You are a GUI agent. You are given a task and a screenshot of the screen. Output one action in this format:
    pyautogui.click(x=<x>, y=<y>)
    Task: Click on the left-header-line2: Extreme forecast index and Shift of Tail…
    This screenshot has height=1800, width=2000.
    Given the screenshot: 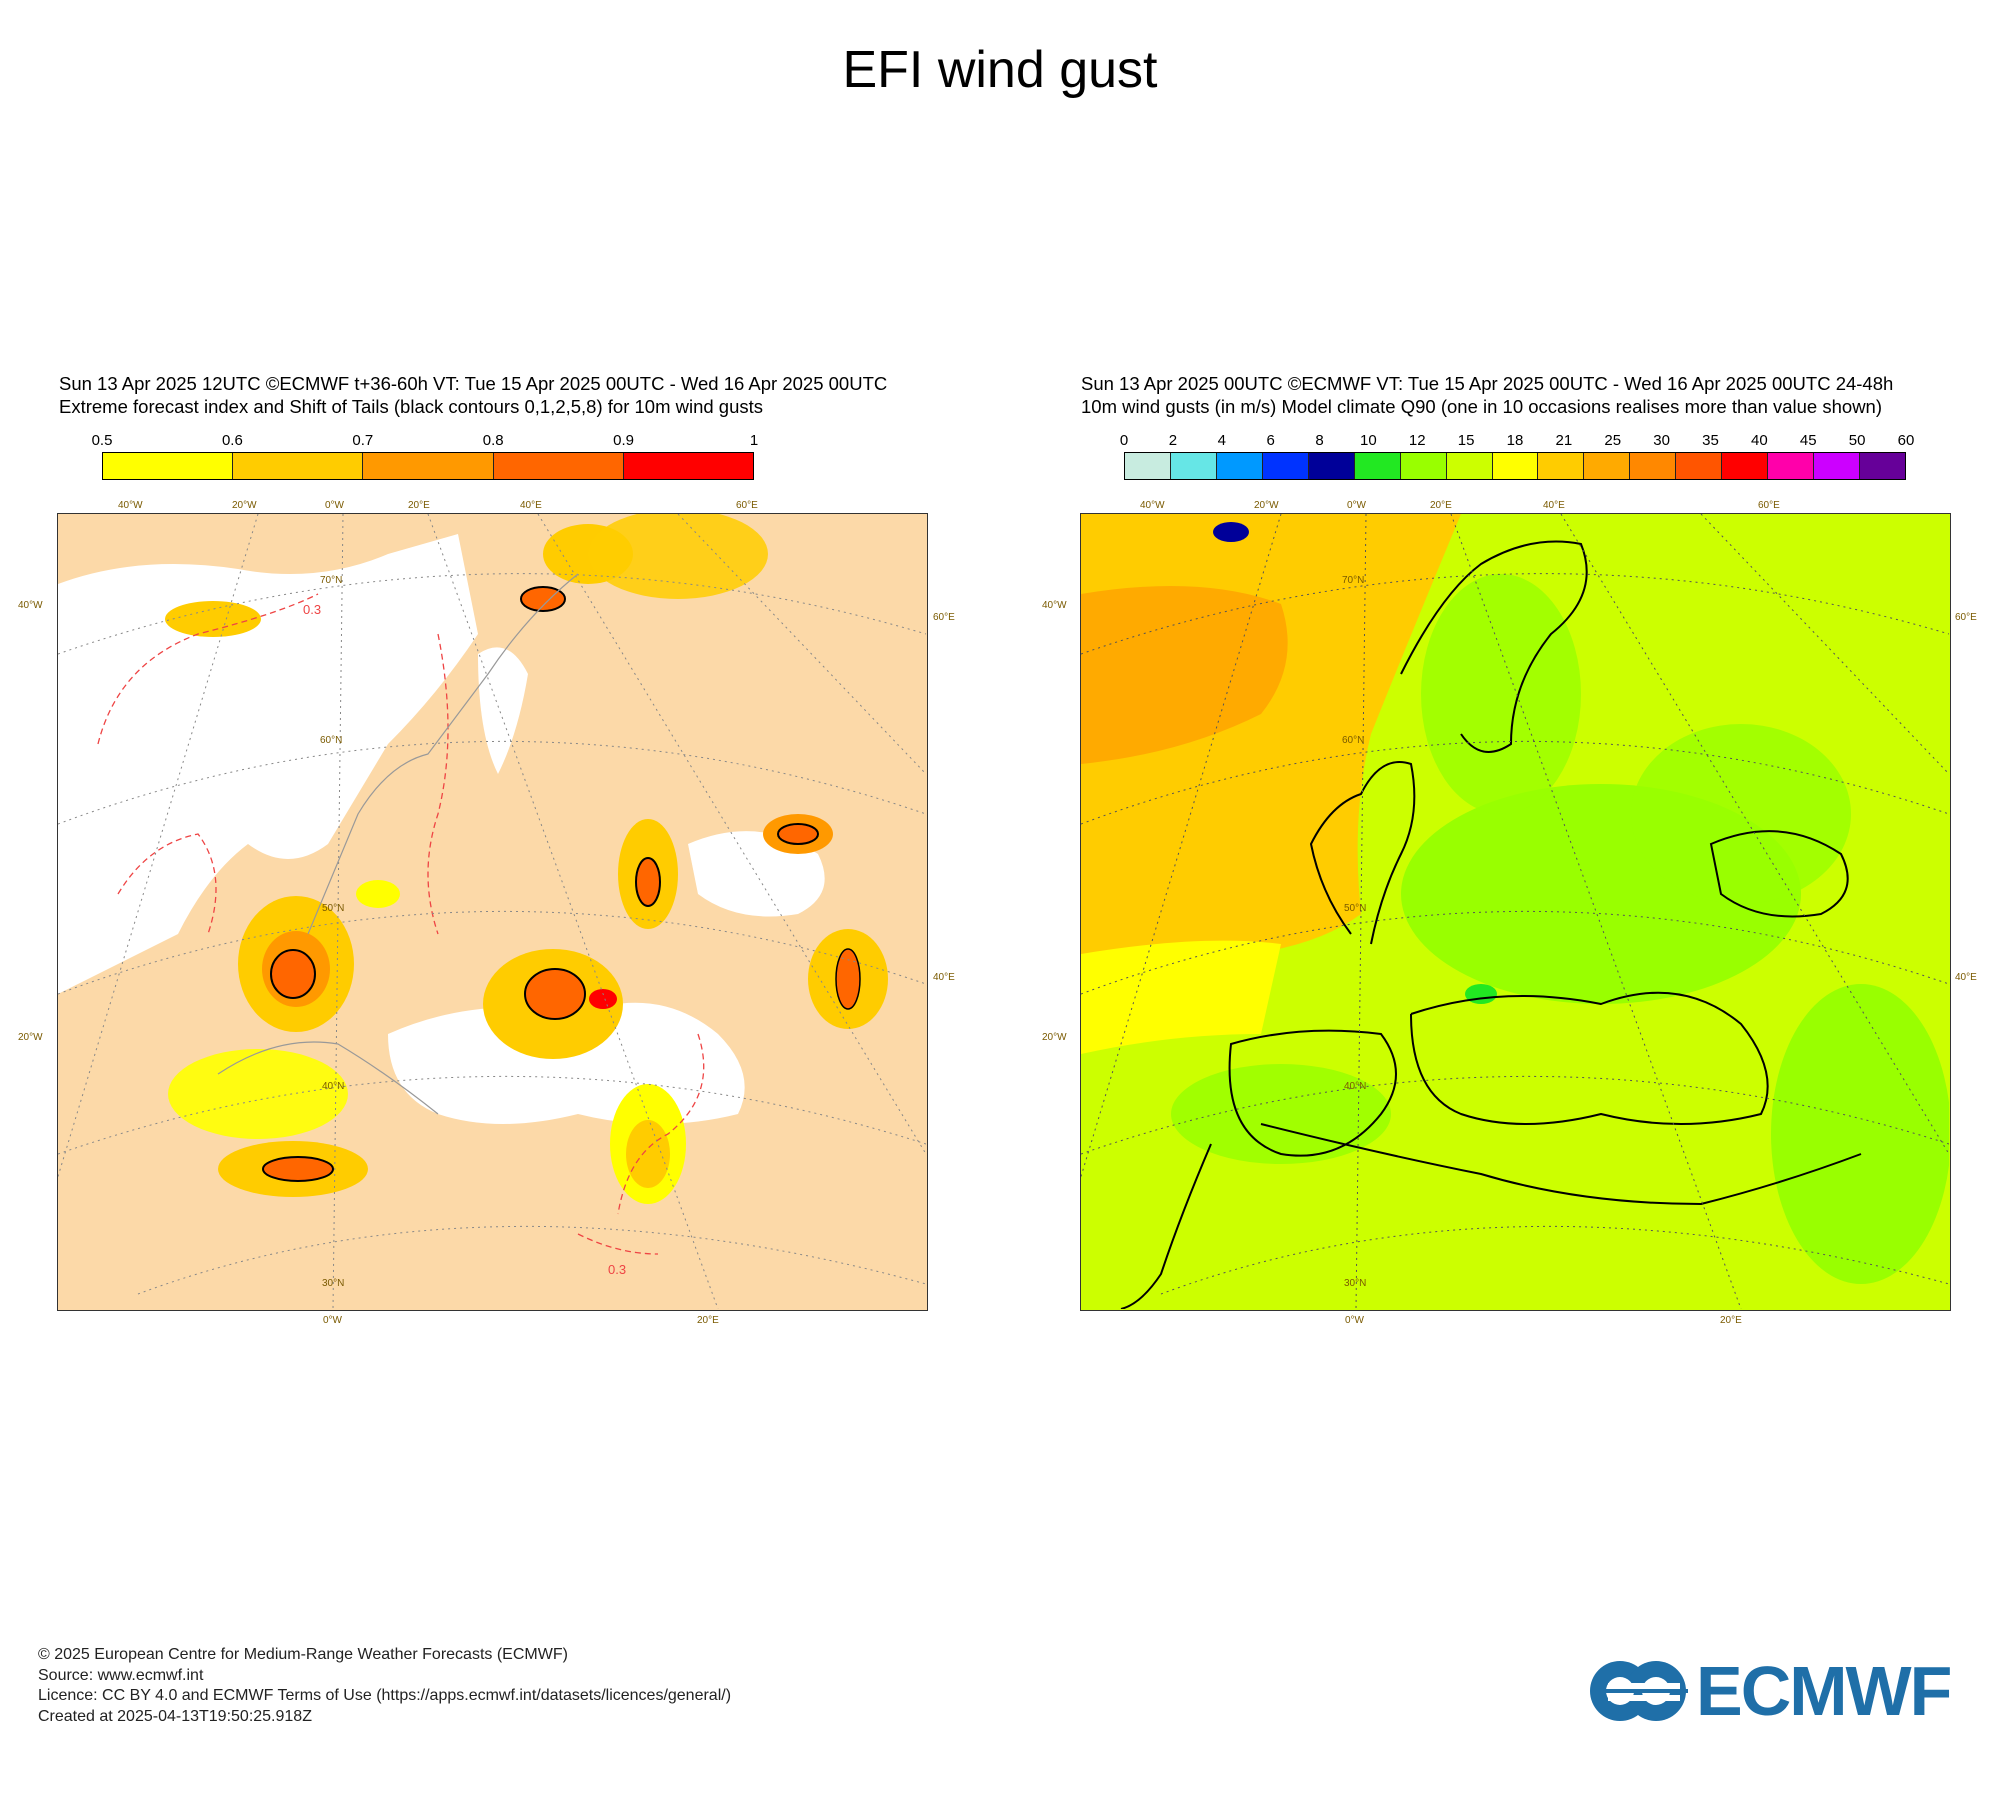 What is the action you would take?
    pyautogui.click(x=411, y=406)
    